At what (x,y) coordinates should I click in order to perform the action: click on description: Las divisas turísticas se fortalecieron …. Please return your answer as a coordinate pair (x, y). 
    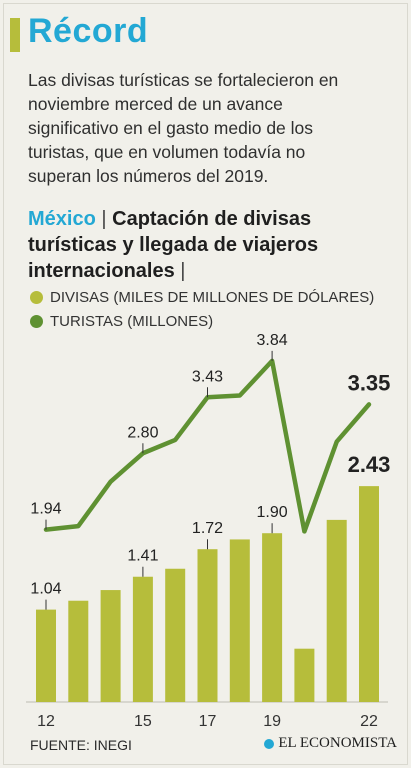
    Looking at the image, I should click on (183, 128).